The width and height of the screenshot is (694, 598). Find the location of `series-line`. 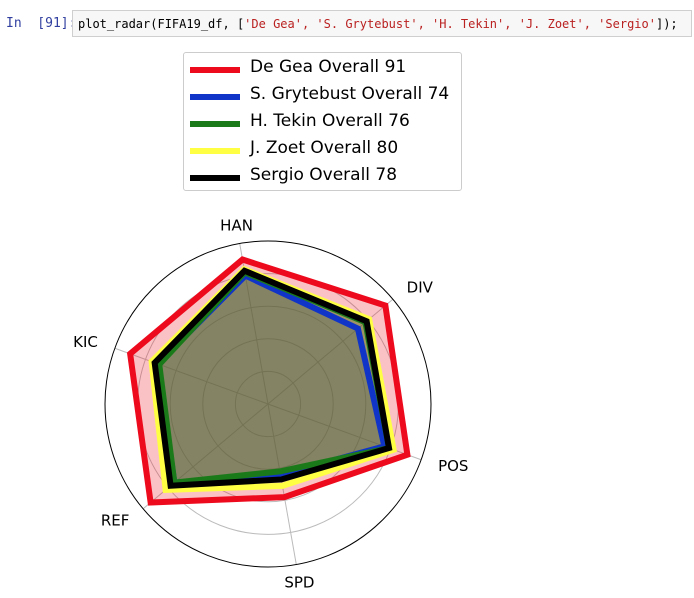

series-line is located at coordinates (272, 378).